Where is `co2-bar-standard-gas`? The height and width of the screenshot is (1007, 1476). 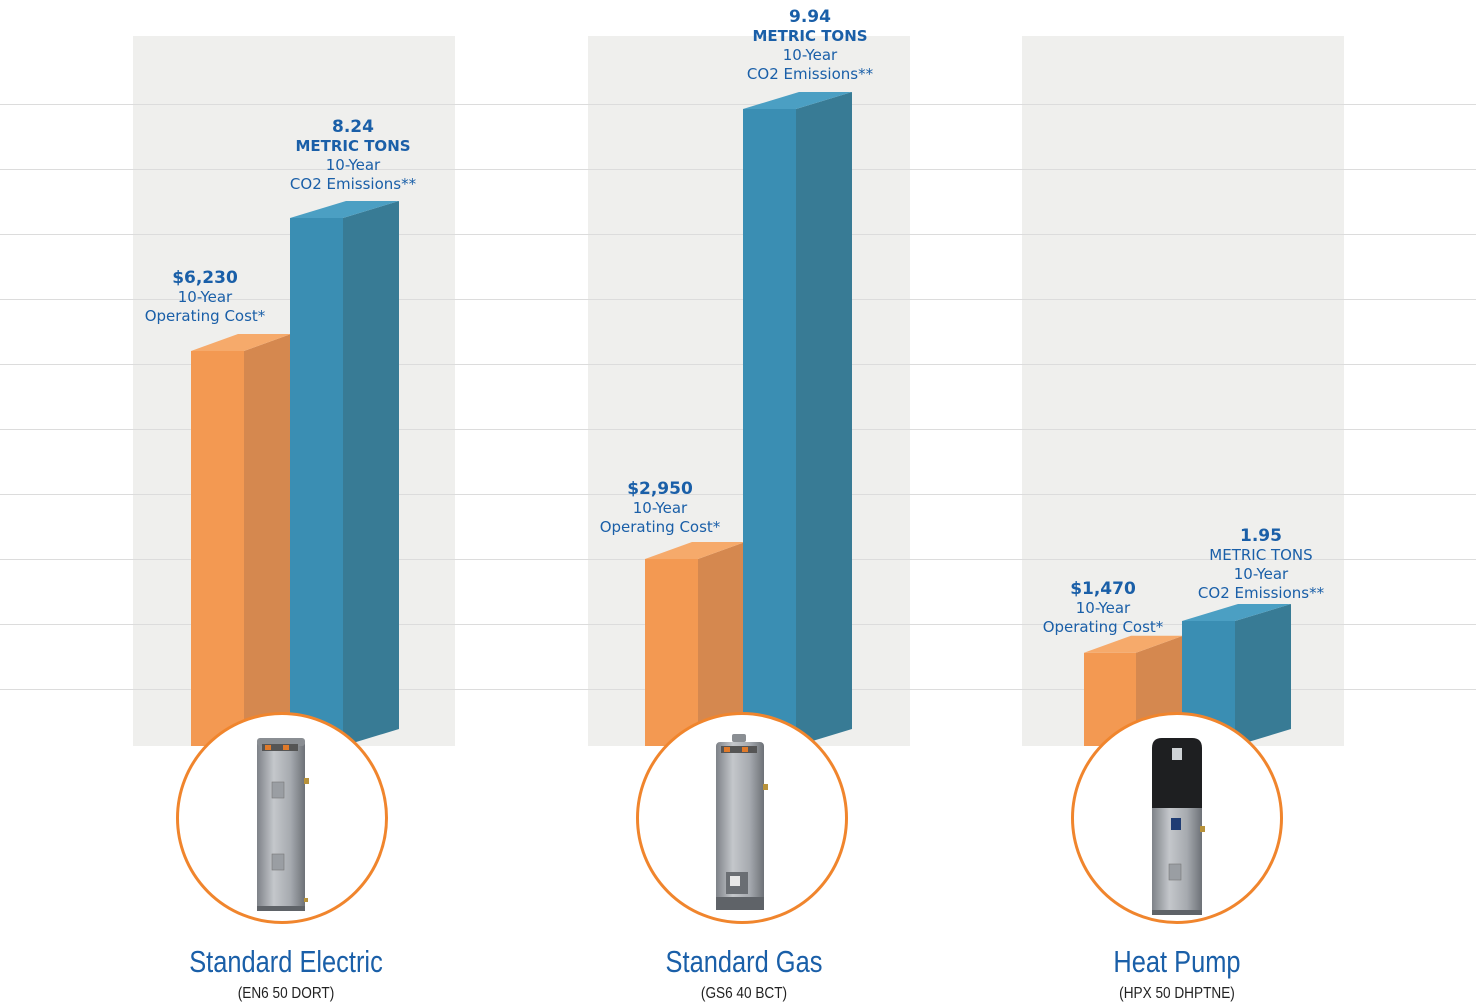
co2-bar-standard-gas is located at coordinates (797, 419).